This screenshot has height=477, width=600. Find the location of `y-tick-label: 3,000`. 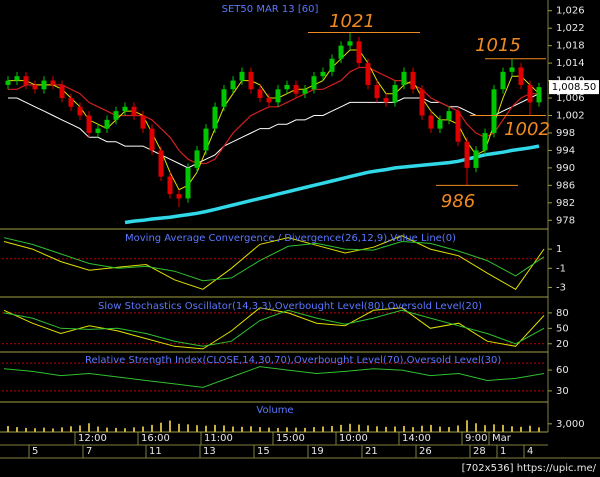

y-tick-label: 3,000 is located at coordinates (570, 424).